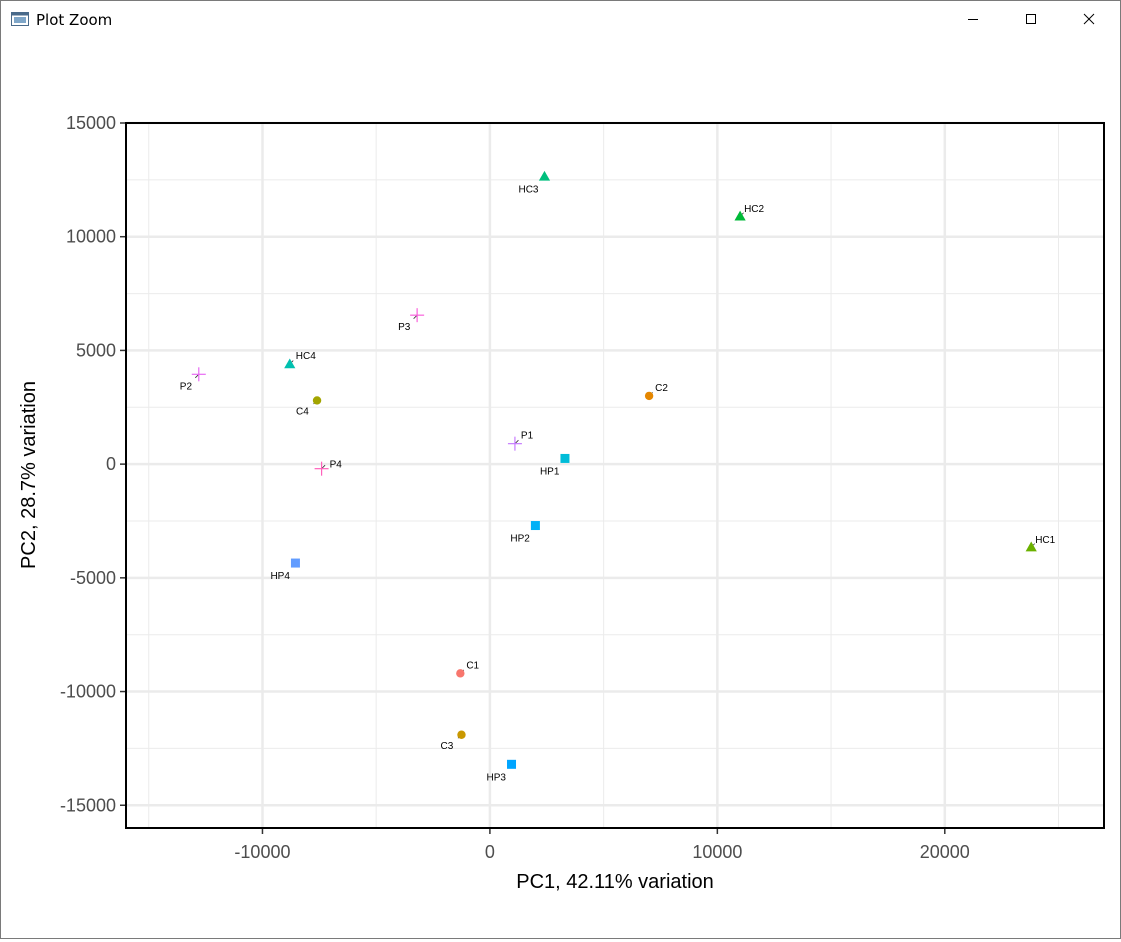 This screenshot has height=942, width=1121. What do you see at coordinates (945, 852) in the screenshot?
I see `x-tick-label: 20000` at bounding box center [945, 852].